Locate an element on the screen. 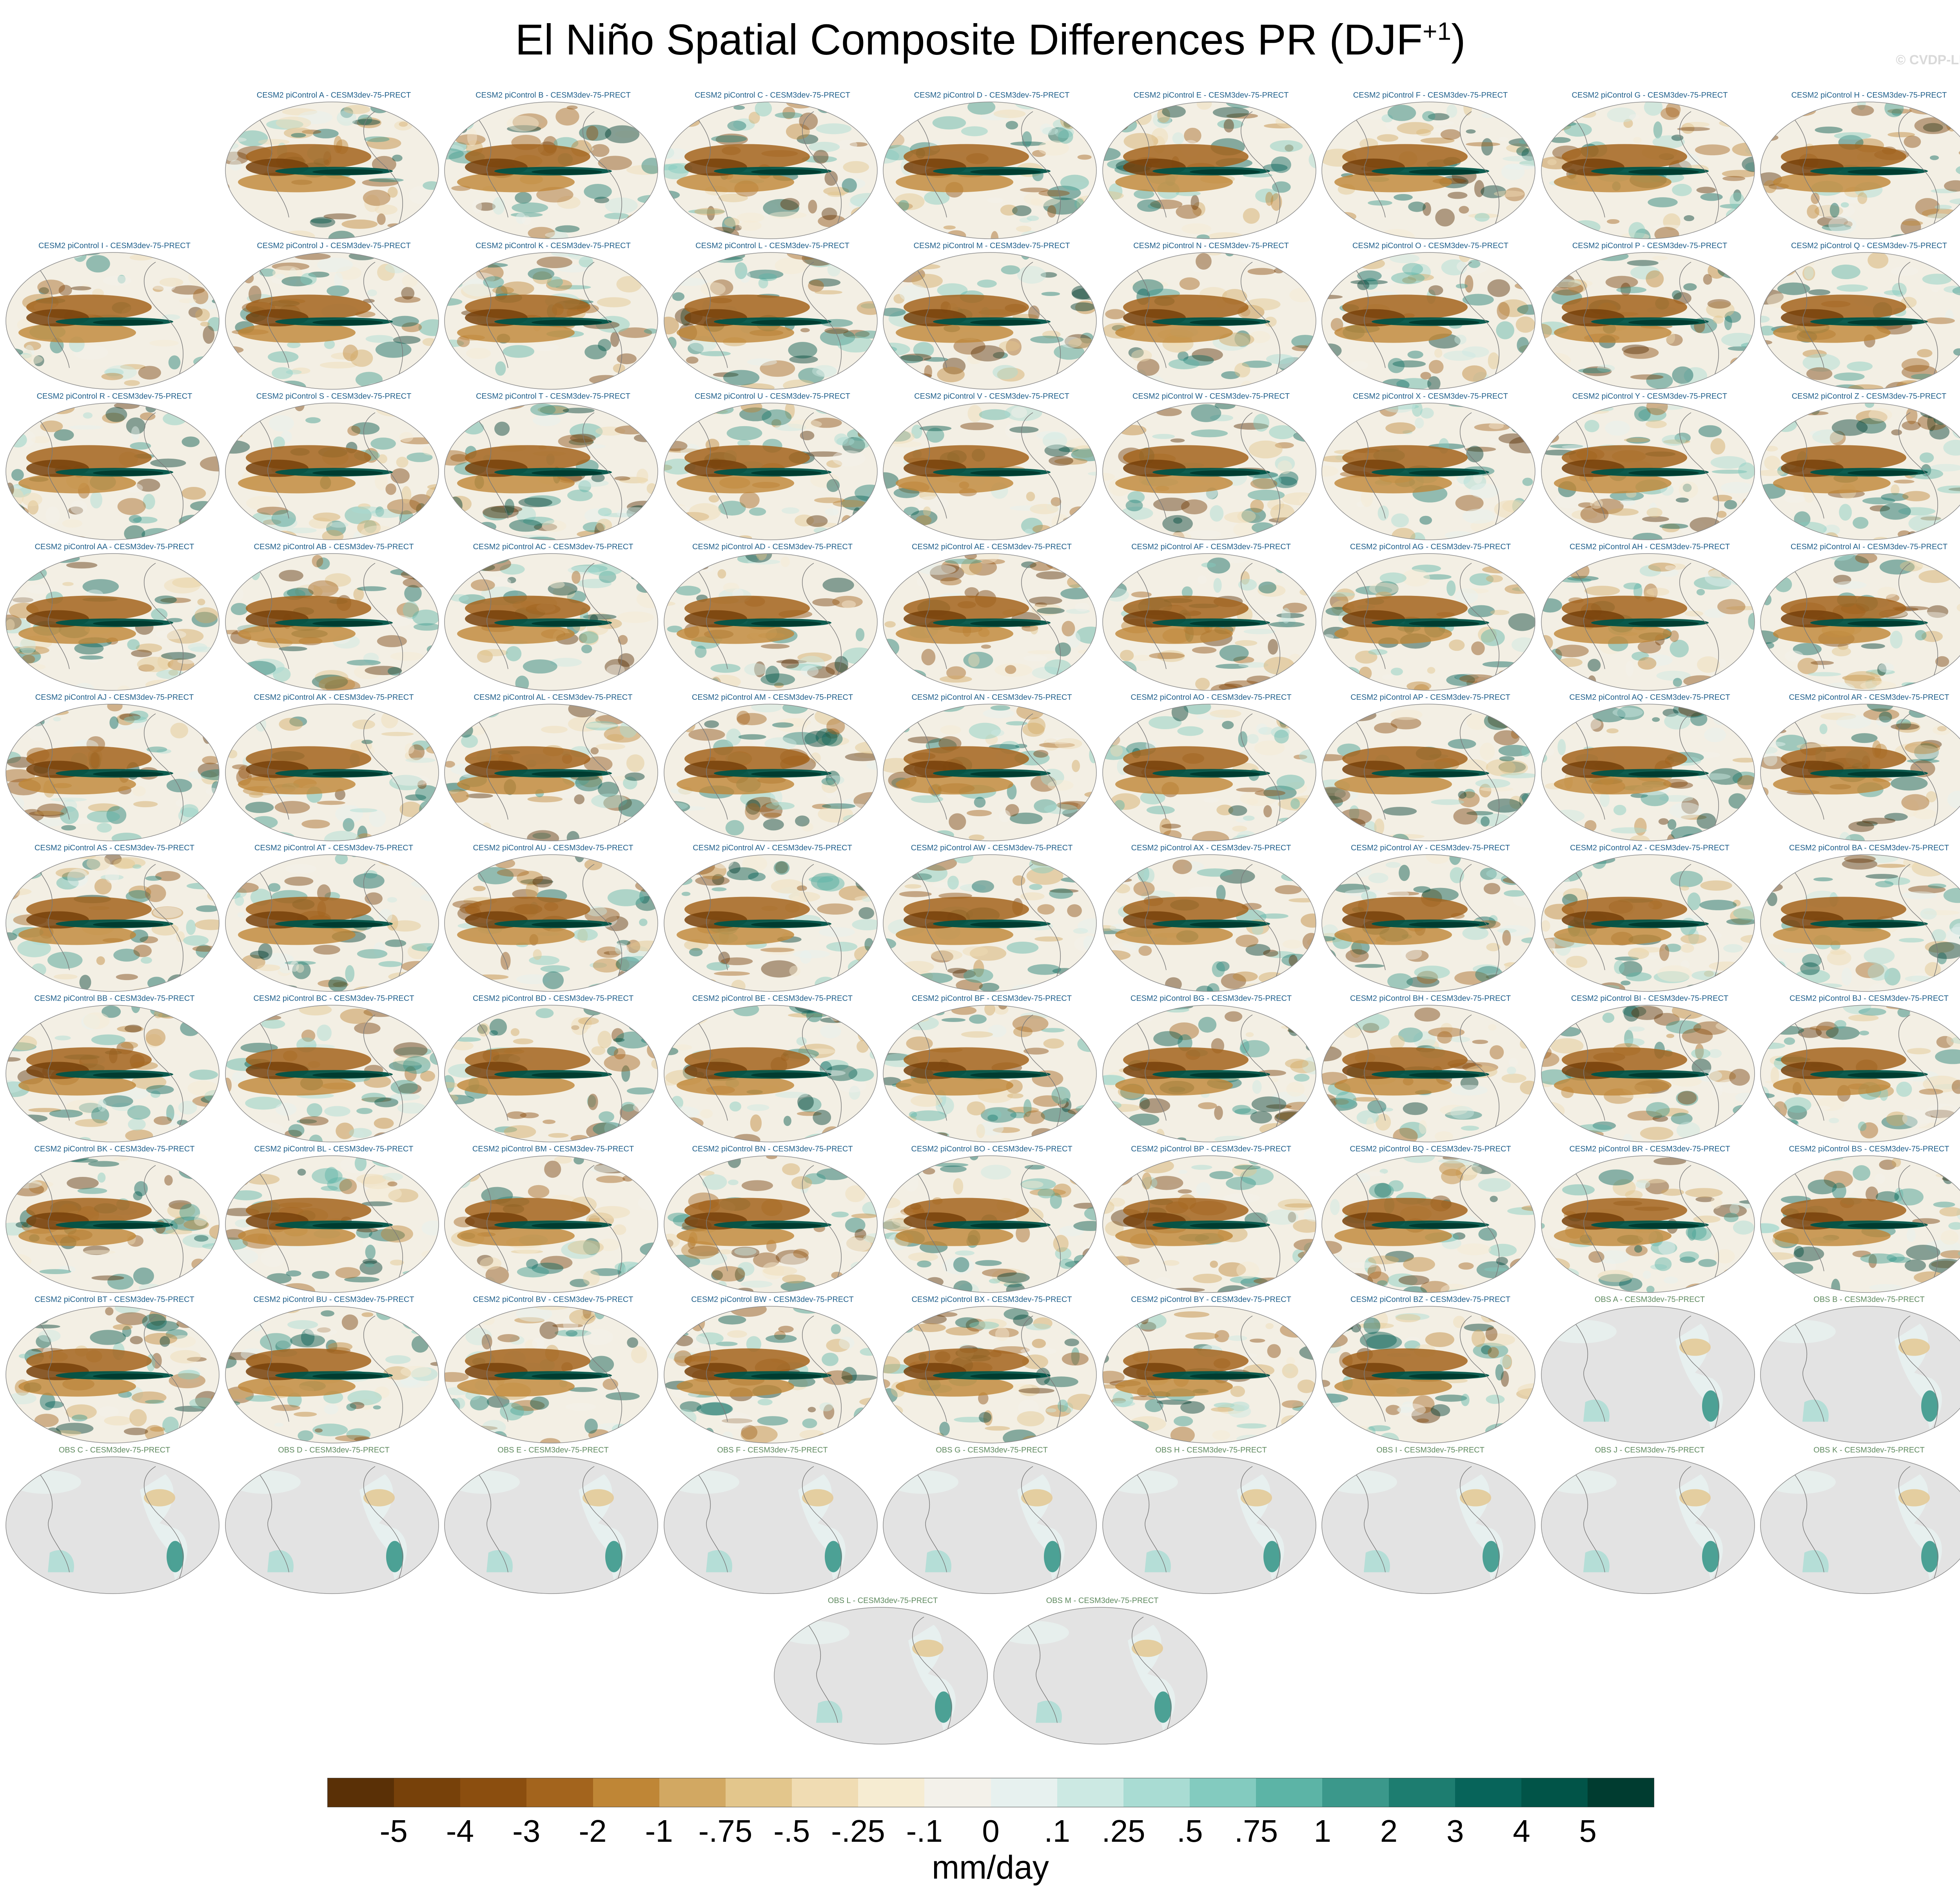 This screenshot has width=1960, height=1899. obs-map-panel: OBS G - CESM3dev-75-PRECT is located at coordinates (992, 1521).